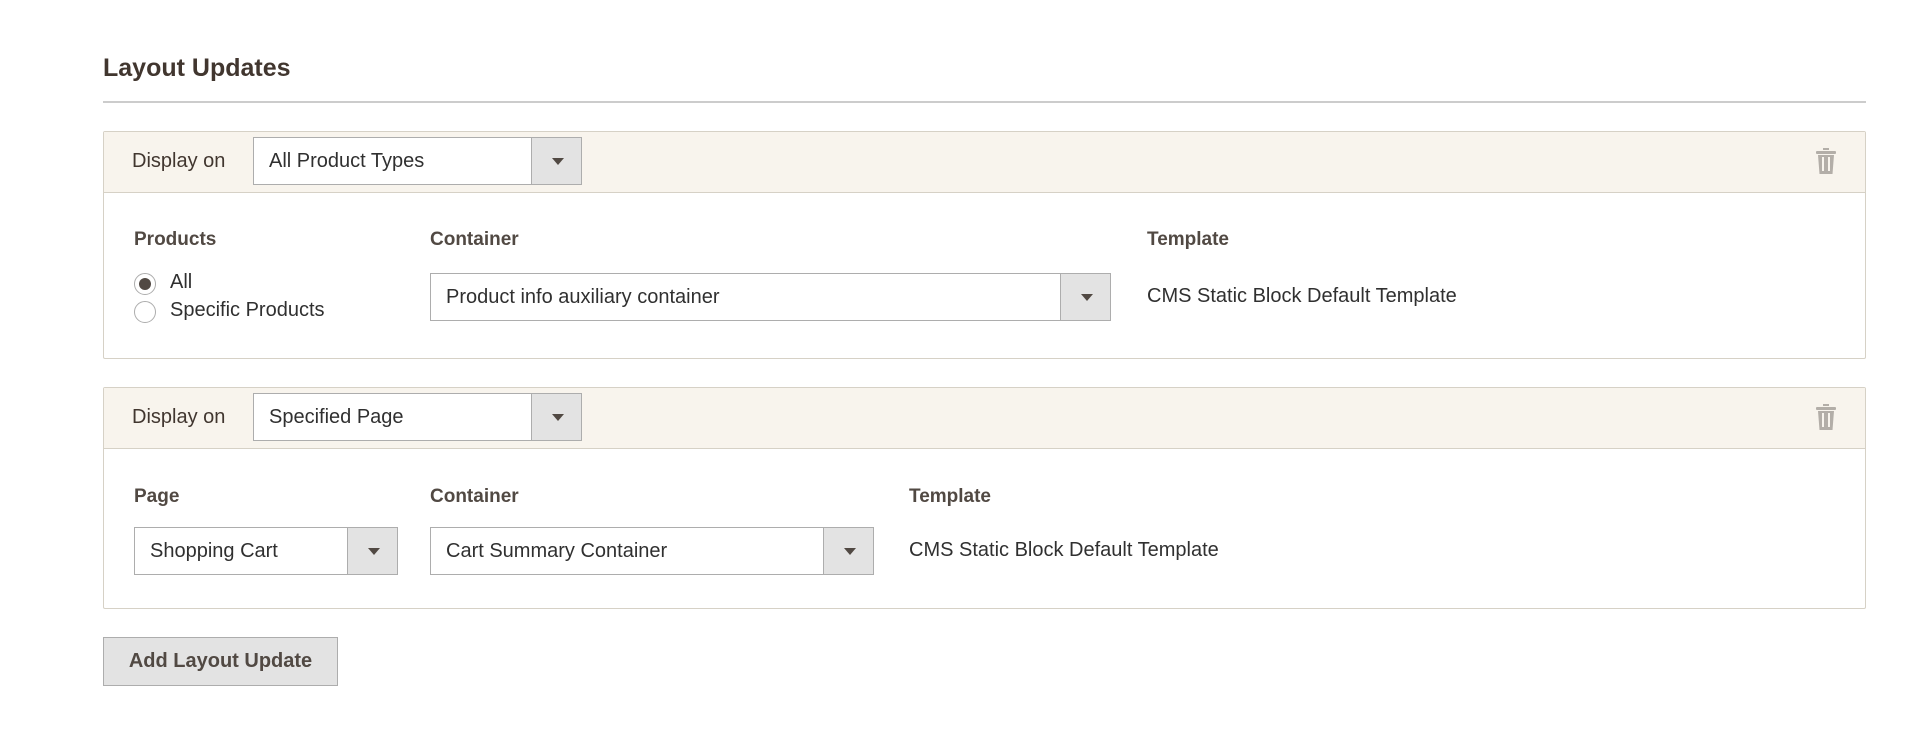 This screenshot has height=739, width=1920. Describe the element at coordinates (984, 102) in the screenshot. I see `divider` at that location.